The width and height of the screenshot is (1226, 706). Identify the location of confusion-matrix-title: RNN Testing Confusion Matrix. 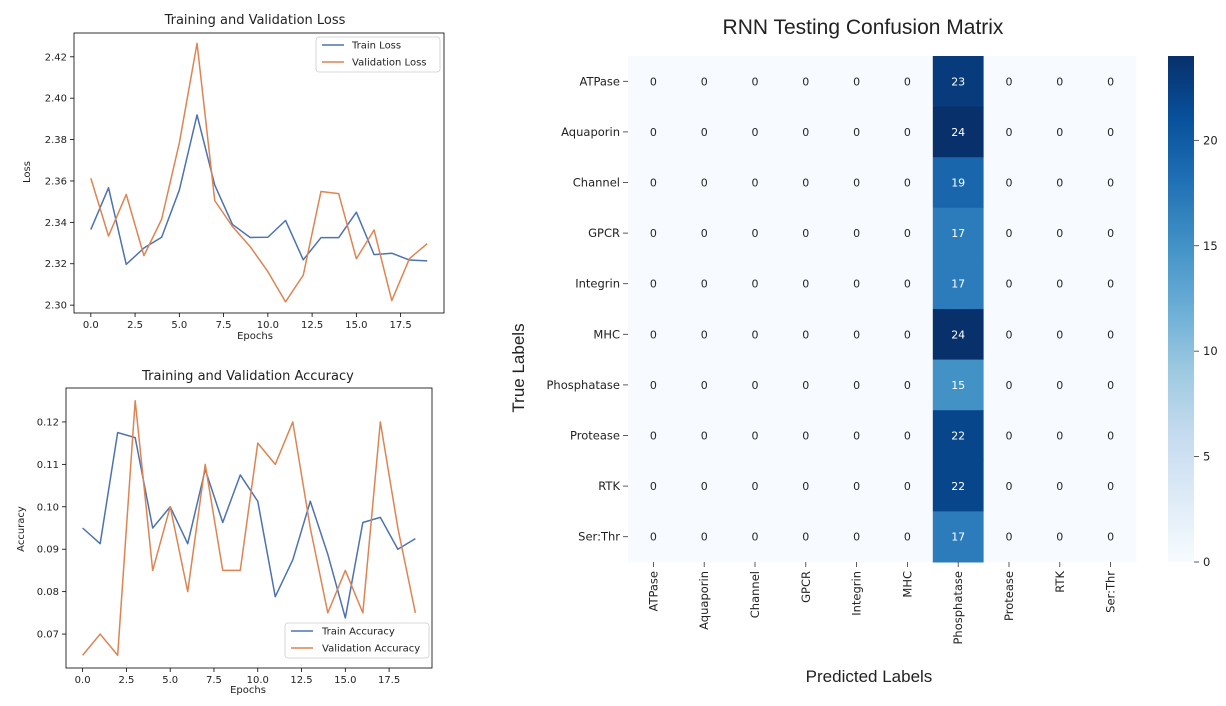
(863, 27).